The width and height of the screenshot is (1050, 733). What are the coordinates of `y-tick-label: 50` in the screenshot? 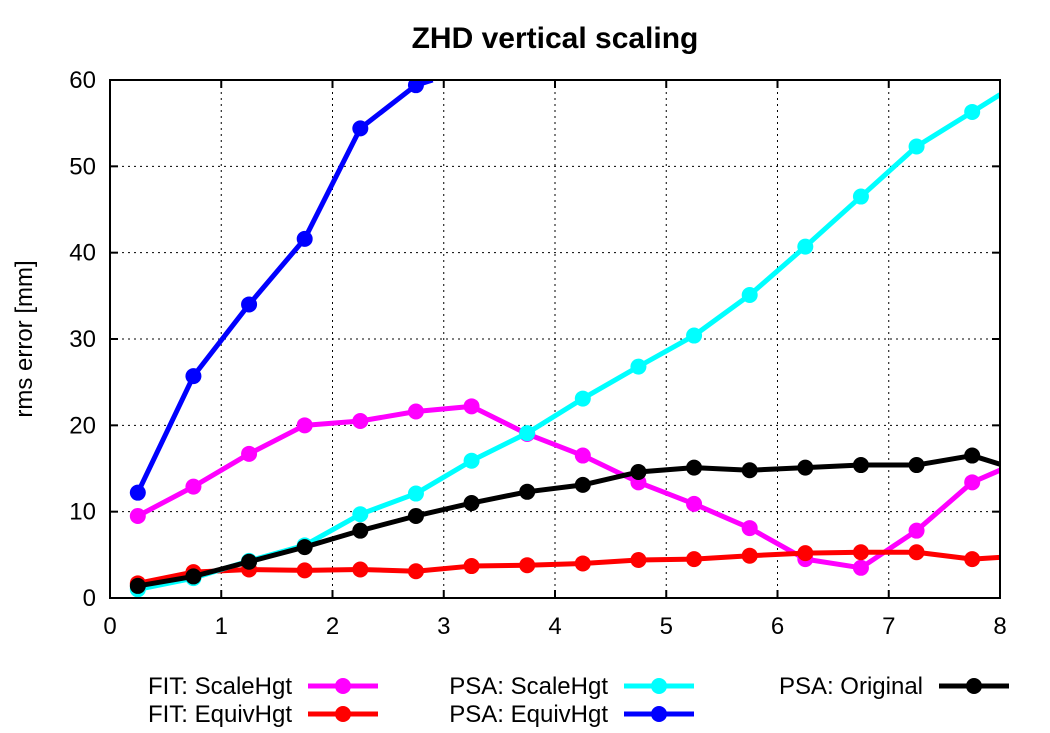 It's located at (82, 166).